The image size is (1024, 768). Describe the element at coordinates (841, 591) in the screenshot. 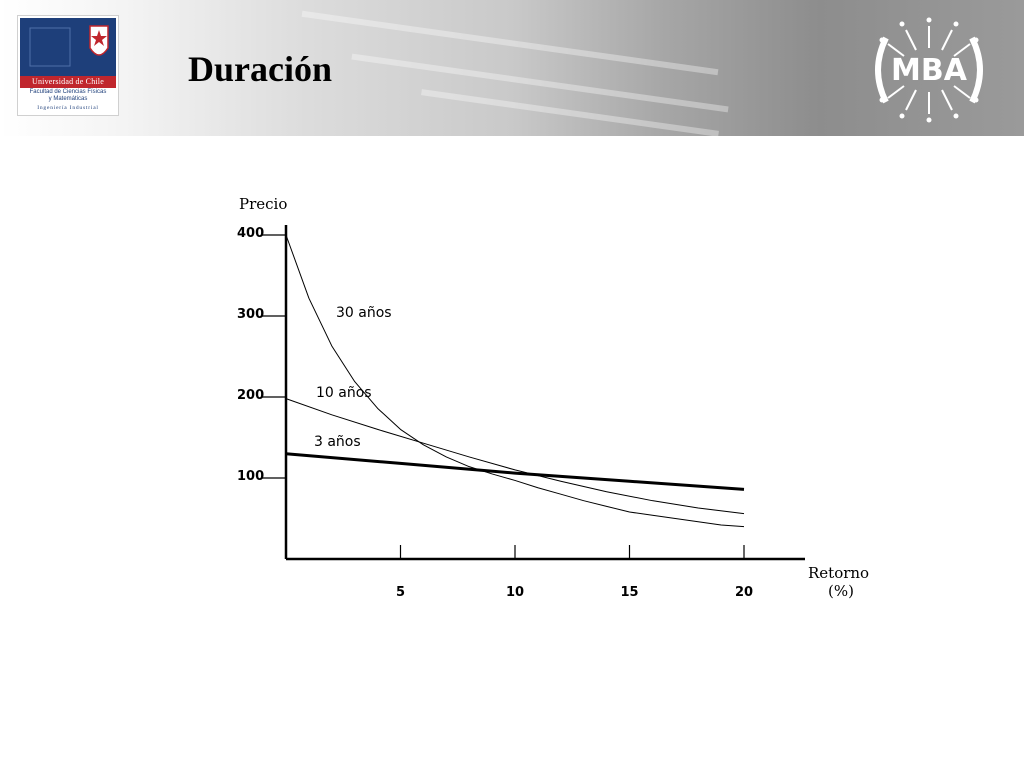

I see `x-axis-unit: (%)` at that location.